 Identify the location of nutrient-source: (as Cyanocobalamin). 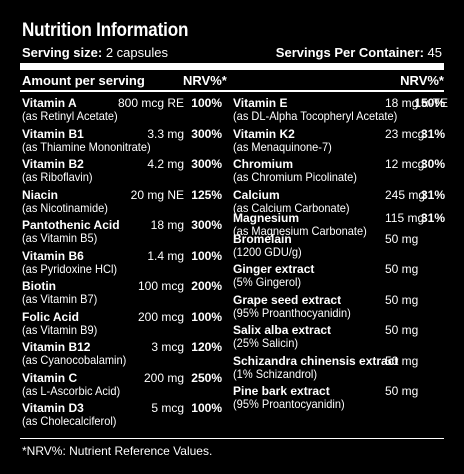
(74, 360).